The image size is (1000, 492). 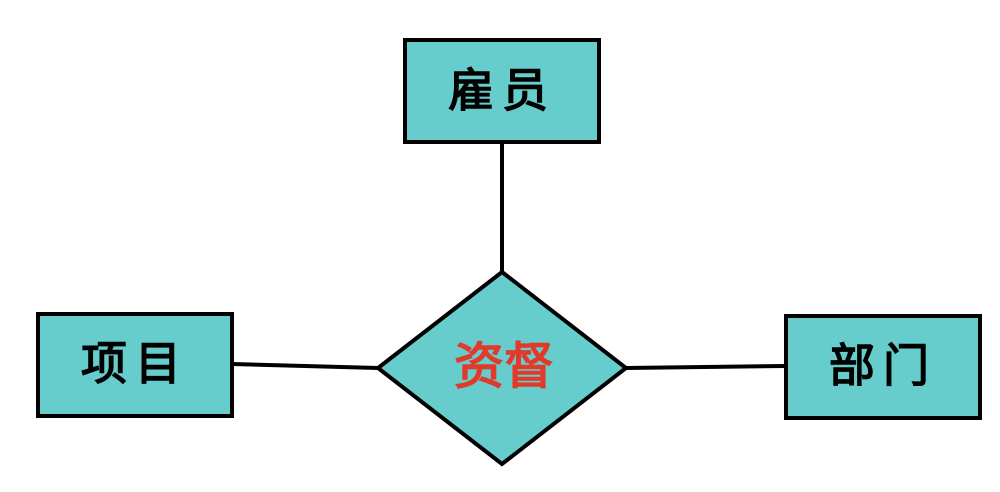 What do you see at coordinates (706, 367) in the screenshot?
I see `connector-department` at bounding box center [706, 367].